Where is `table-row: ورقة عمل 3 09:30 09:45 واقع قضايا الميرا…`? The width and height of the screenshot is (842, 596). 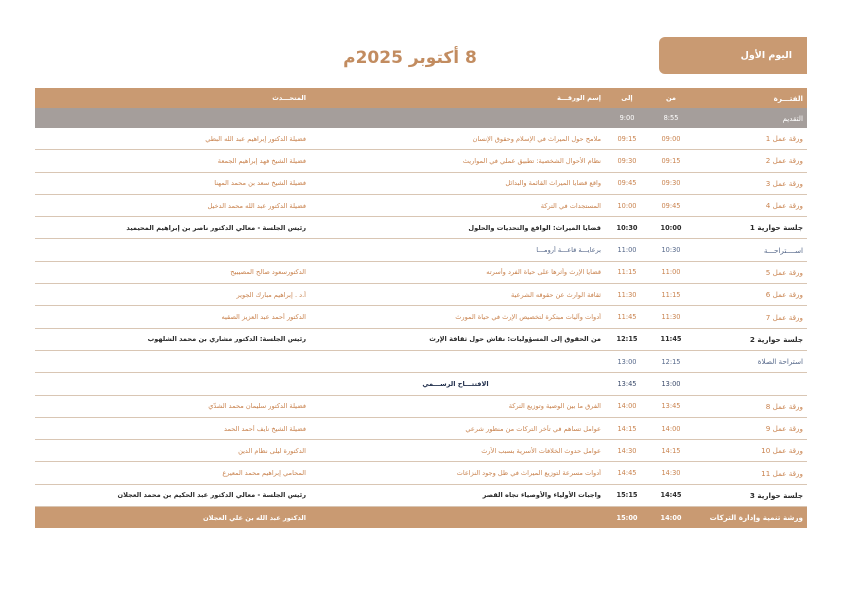 table-row: ورقة عمل 3 09:30 09:45 واقع قضايا الميرا… is located at coordinates (421, 184).